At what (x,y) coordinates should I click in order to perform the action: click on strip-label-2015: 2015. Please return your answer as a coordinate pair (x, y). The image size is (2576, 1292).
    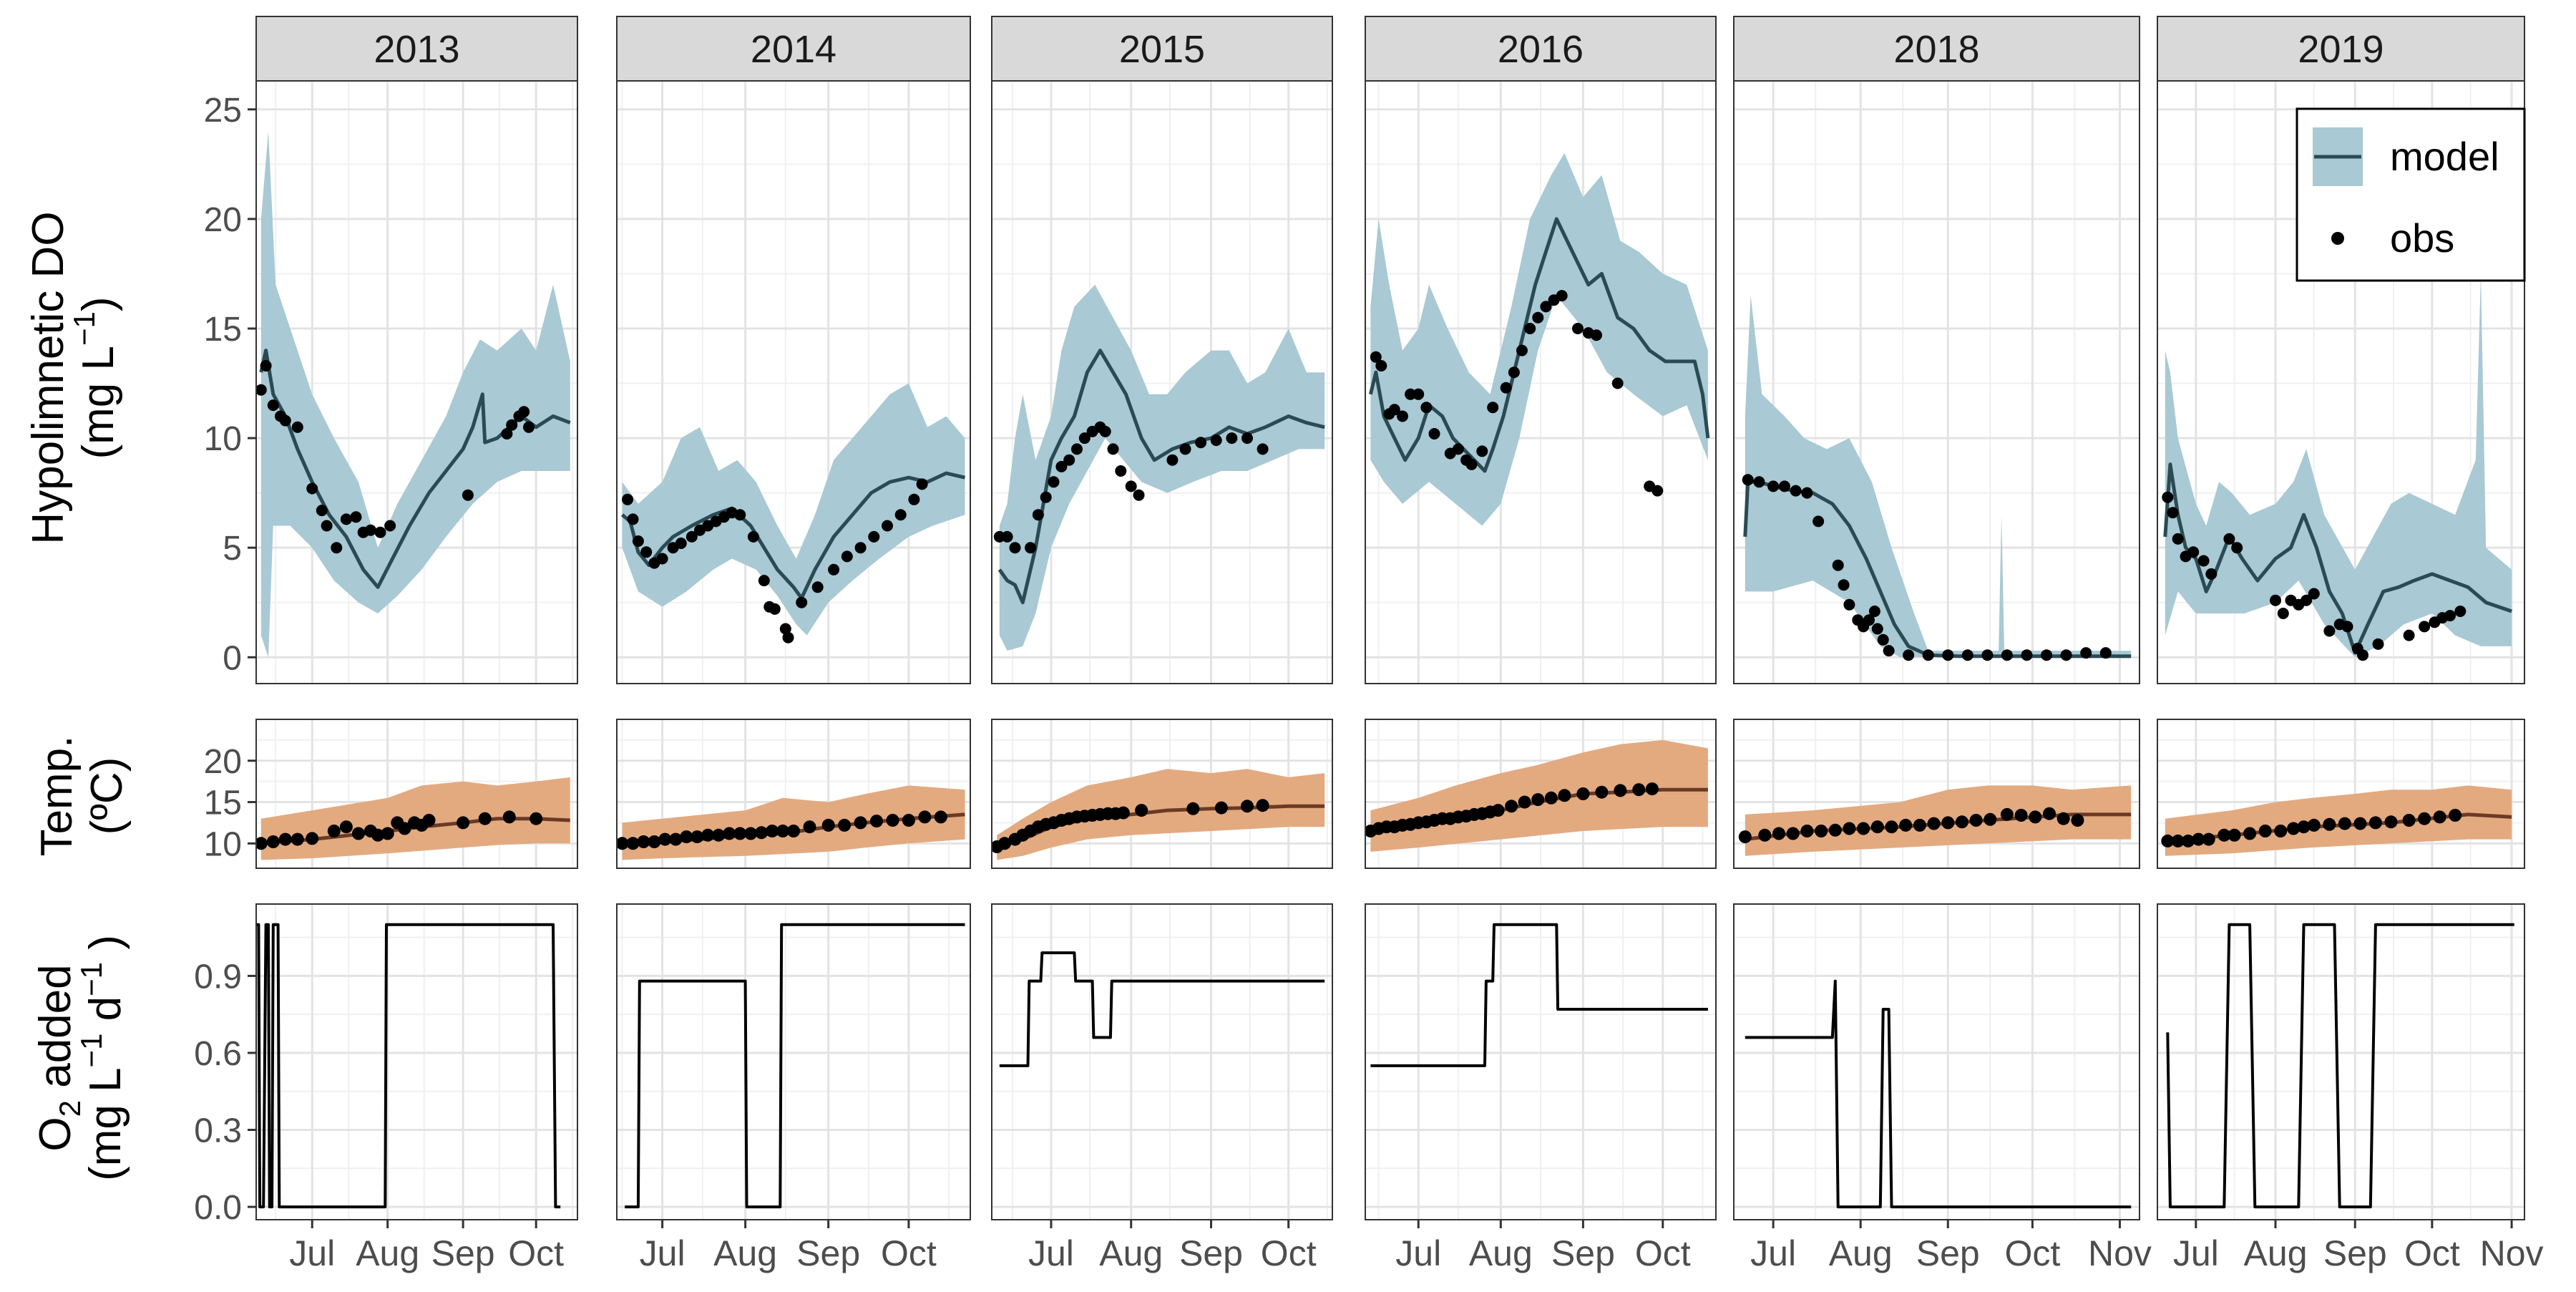
    Looking at the image, I should click on (1162, 49).